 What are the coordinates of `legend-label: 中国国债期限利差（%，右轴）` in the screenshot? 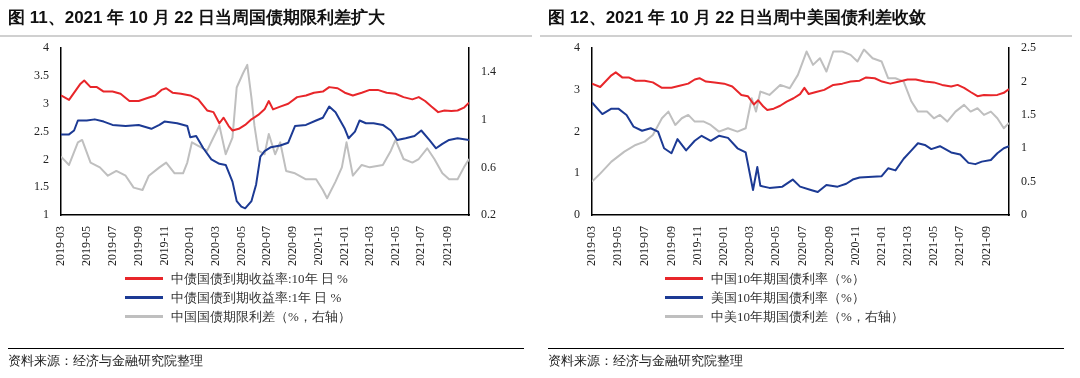 It's located at (261, 316).